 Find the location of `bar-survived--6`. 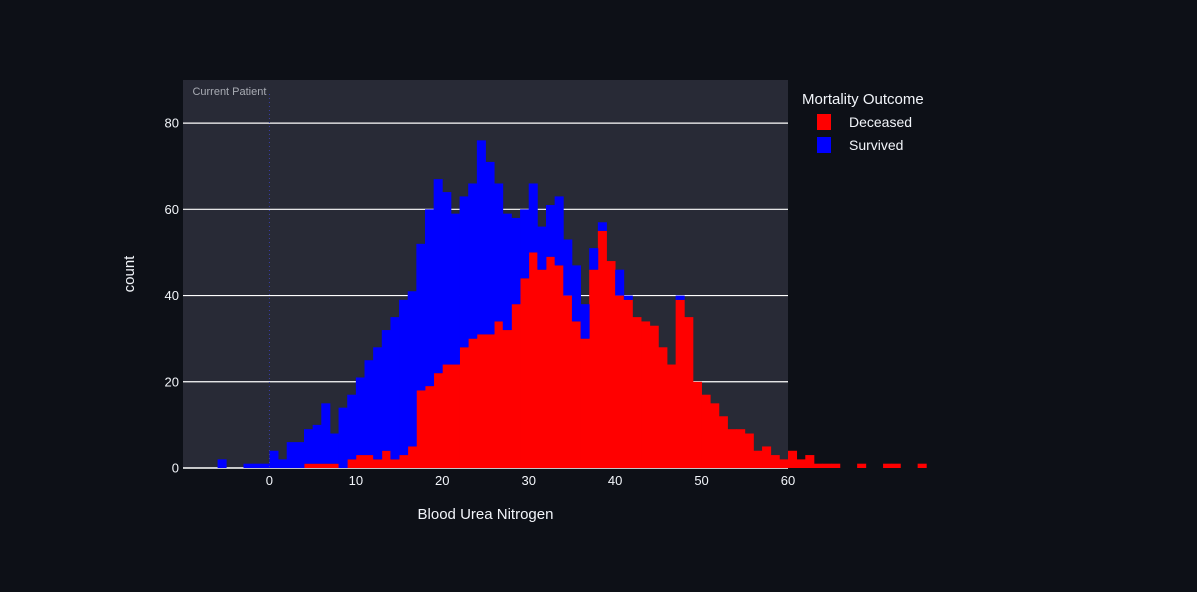

bar-survived--6 is located at coordinates (222, 463).